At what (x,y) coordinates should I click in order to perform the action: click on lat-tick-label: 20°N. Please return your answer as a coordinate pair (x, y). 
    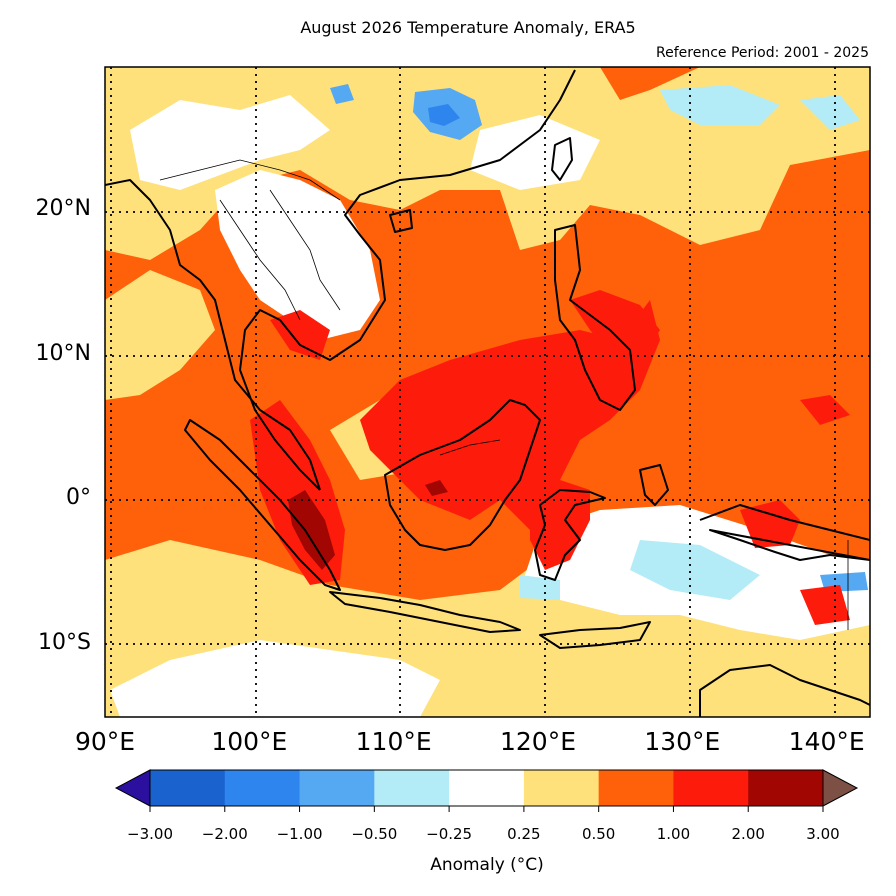
    Looking at the image, I should click on (63, 209).